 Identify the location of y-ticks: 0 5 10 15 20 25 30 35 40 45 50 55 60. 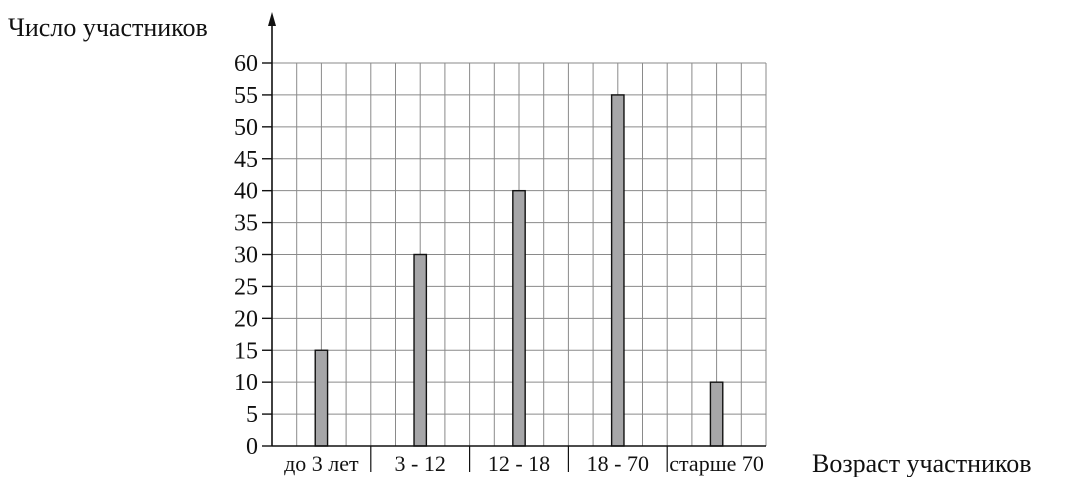
(253, 255).